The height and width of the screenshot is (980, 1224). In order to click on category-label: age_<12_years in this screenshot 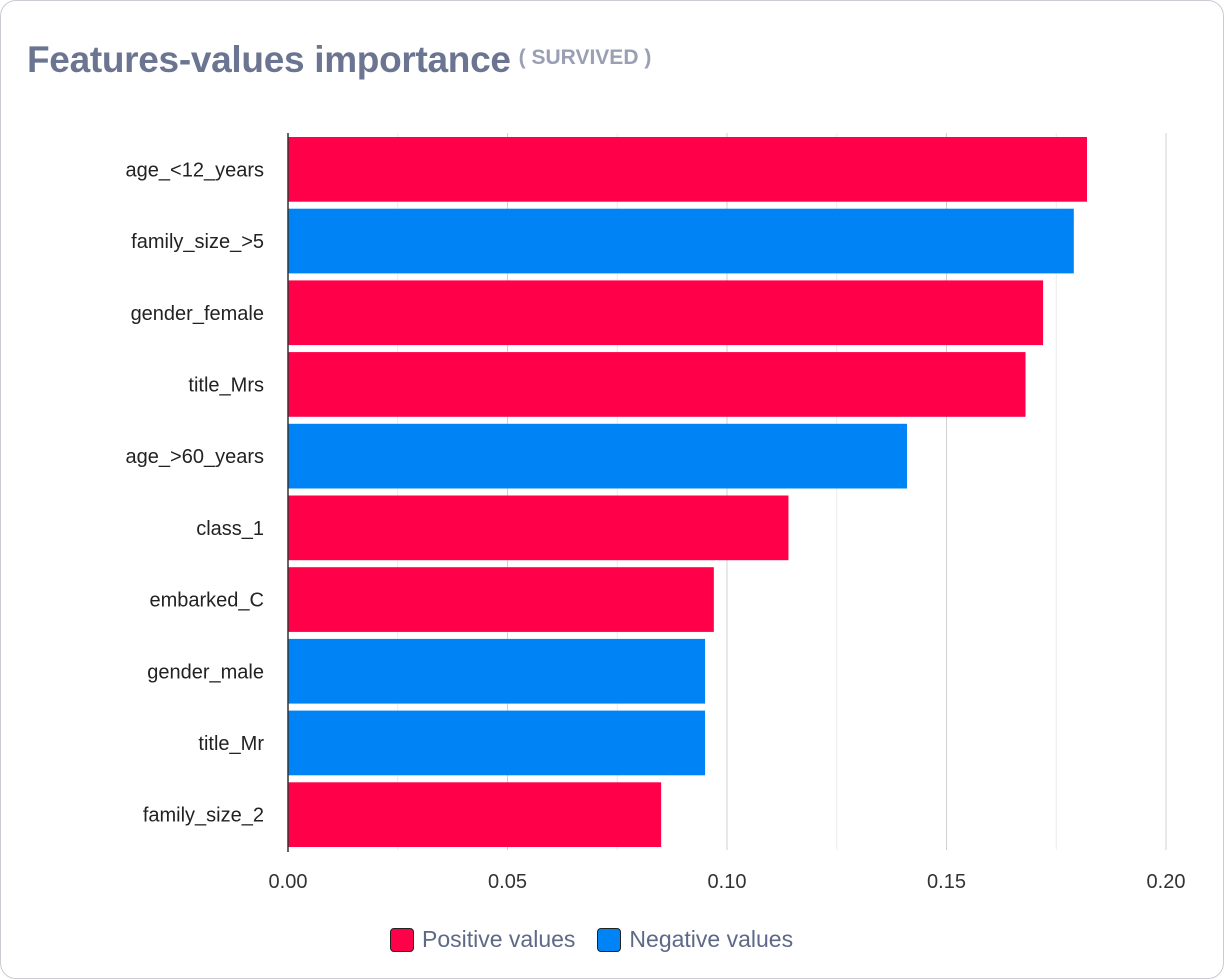, I will do `click(195, 170)`.